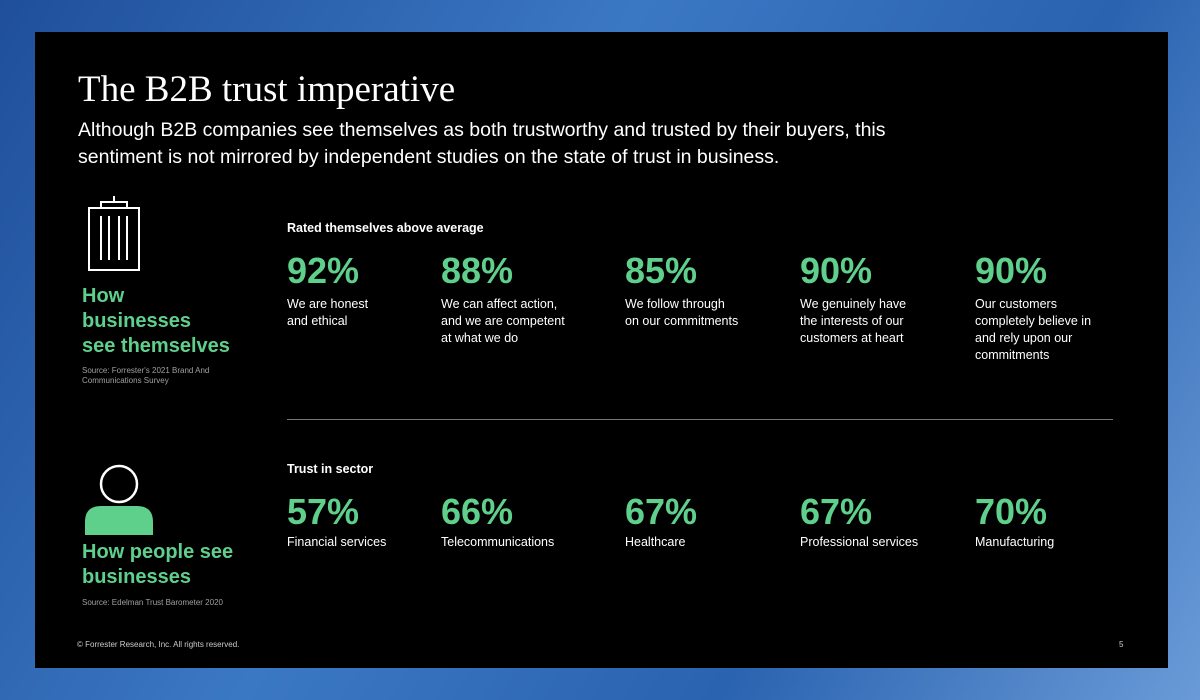 The height and width of the screenshot is (700, 1200). Describe the element at coordinates (682, 321) in the screenshot. I see `stat-description: on our commitments` at that location.